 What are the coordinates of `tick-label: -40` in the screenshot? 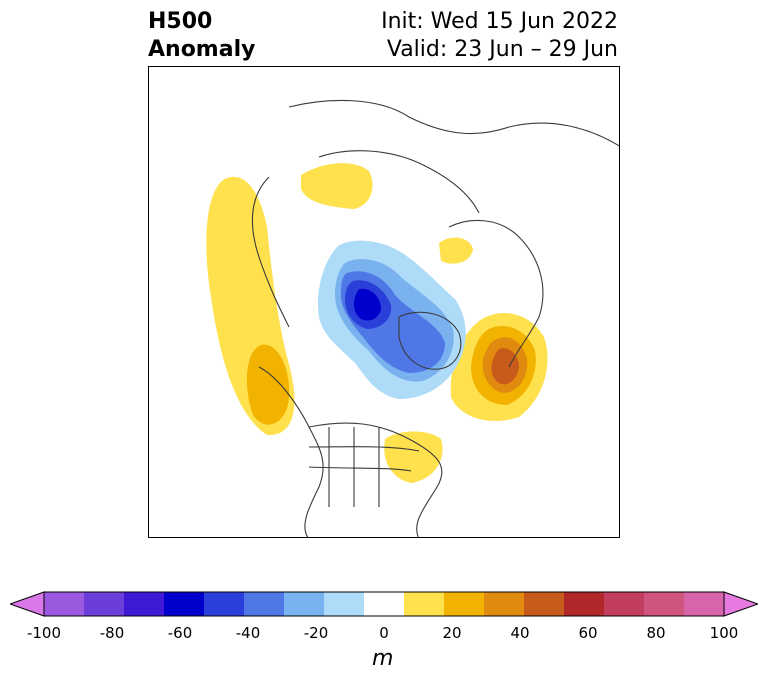 It's located at (248, 633).